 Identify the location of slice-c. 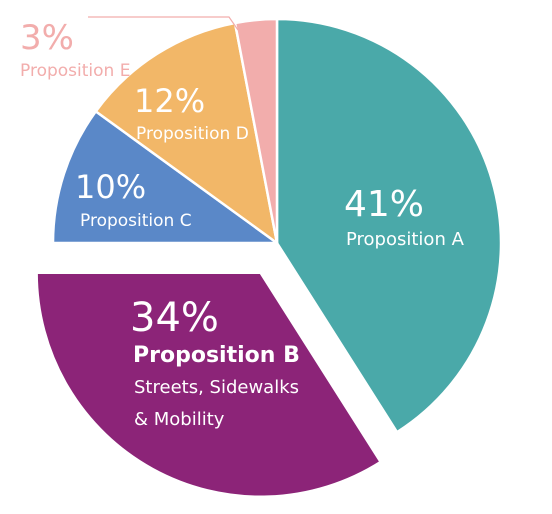
(165, 177).